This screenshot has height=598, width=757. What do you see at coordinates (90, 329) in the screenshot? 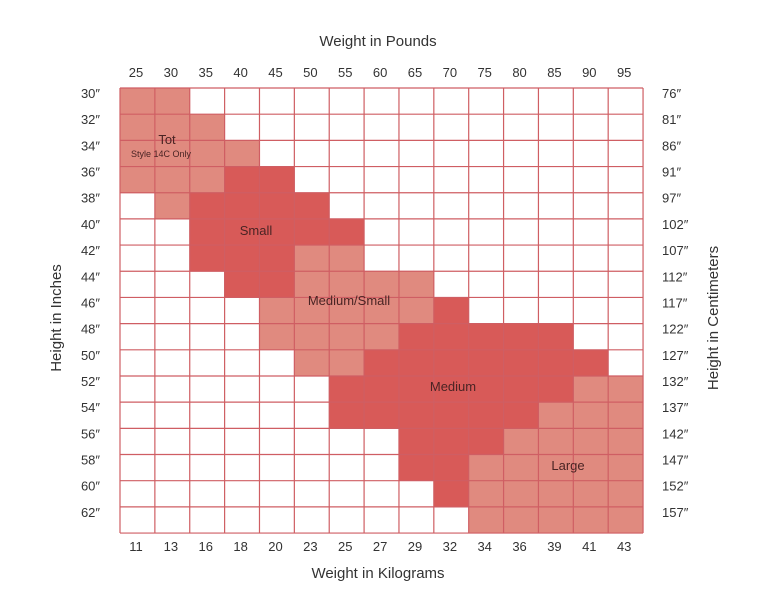
I see `inch-tick-label: 48″` at bounding box center [90, 329].